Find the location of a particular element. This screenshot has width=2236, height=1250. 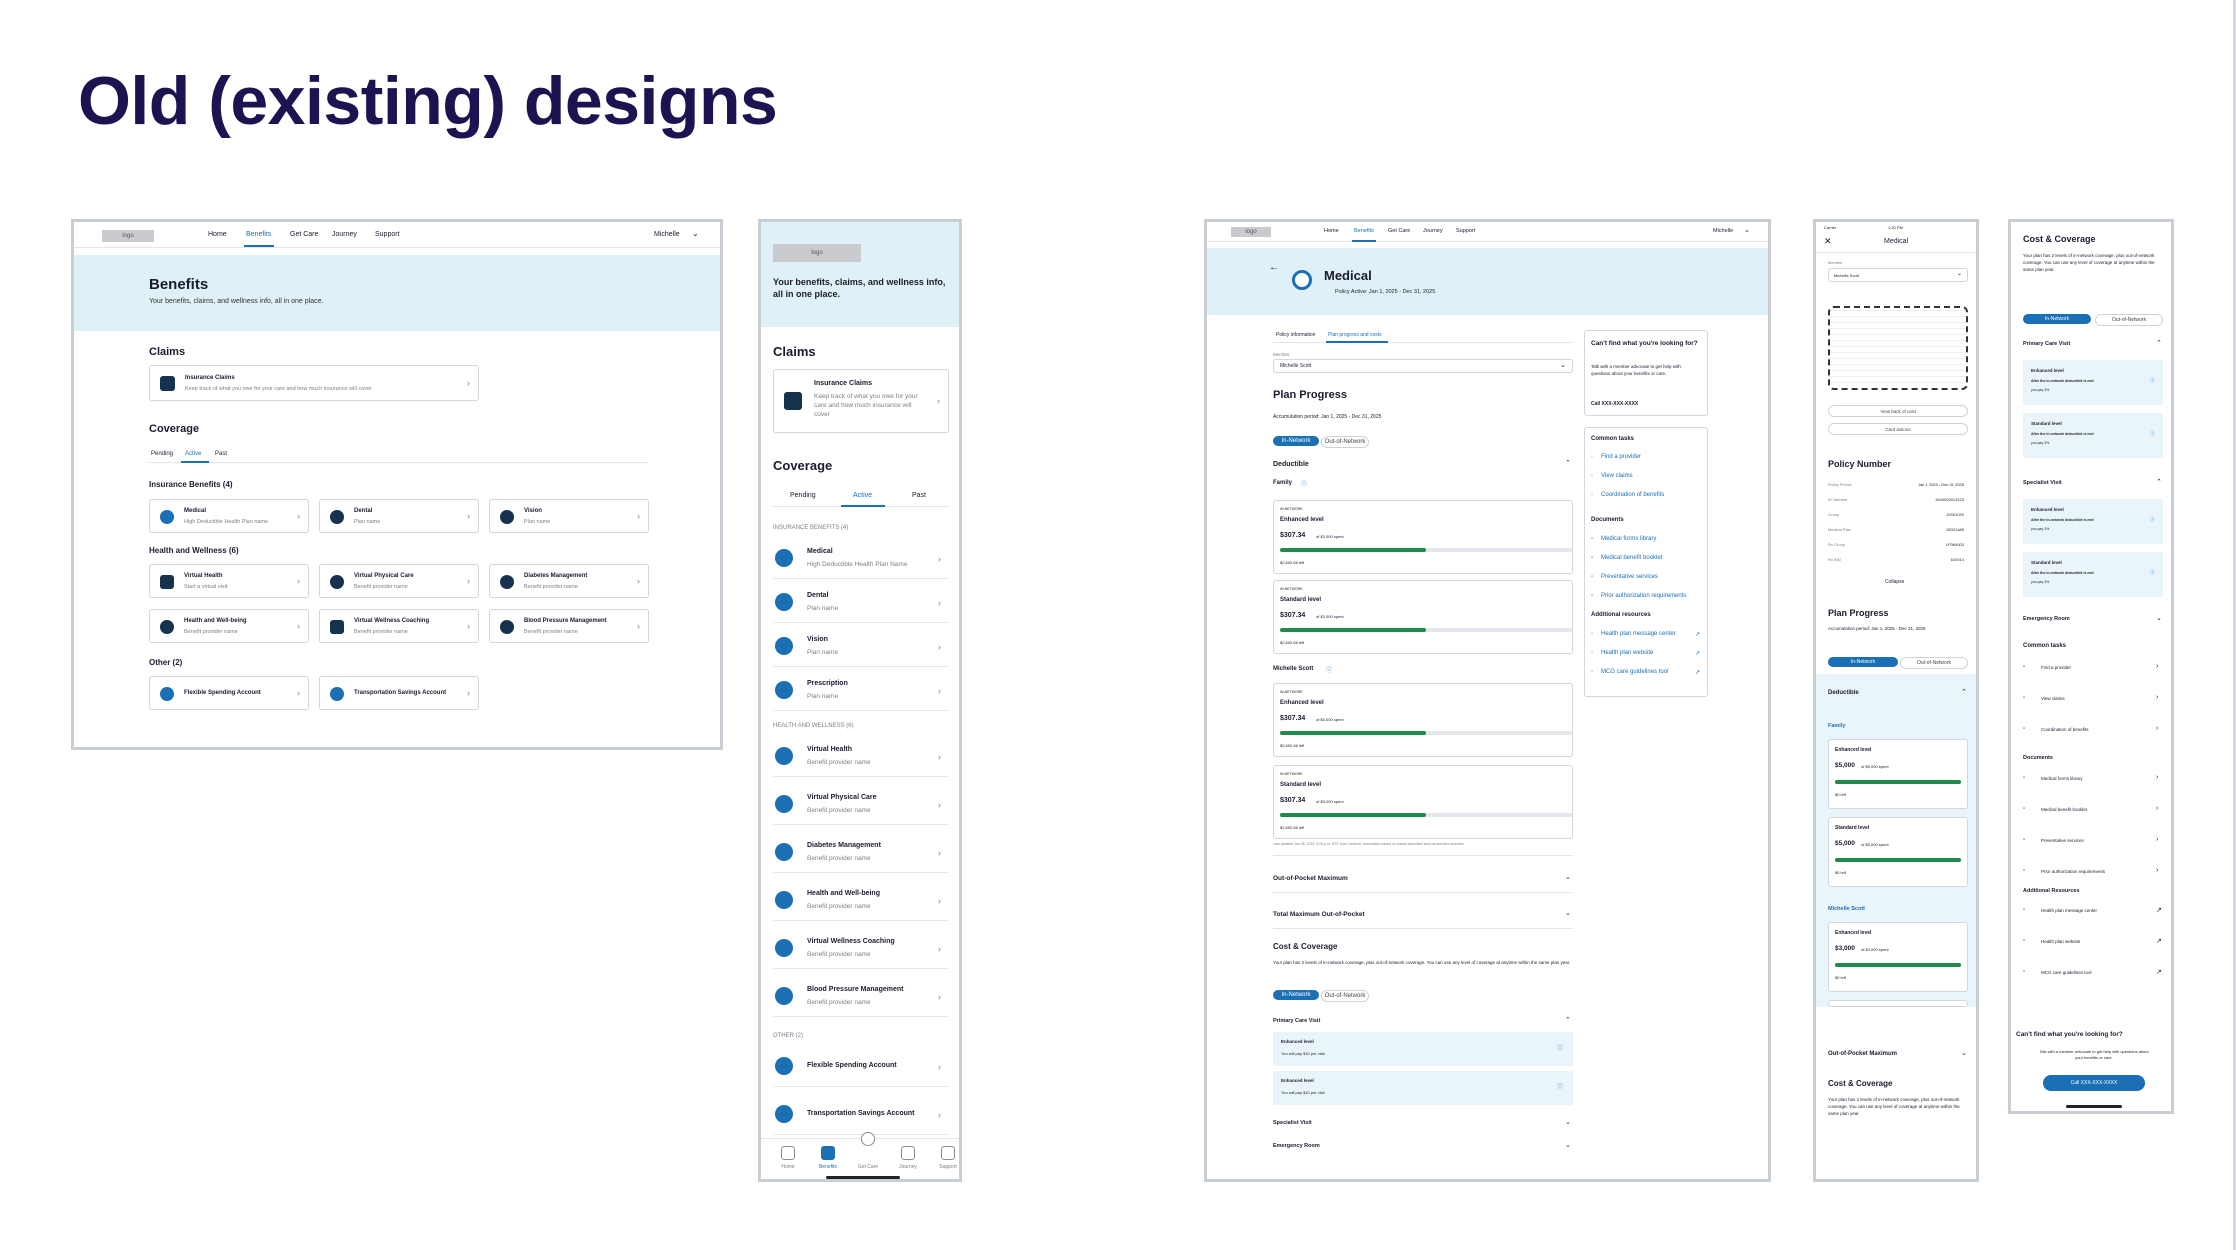

call-button: Call XXX-XXX-XXXX is located at coordinates (2094, 1083).